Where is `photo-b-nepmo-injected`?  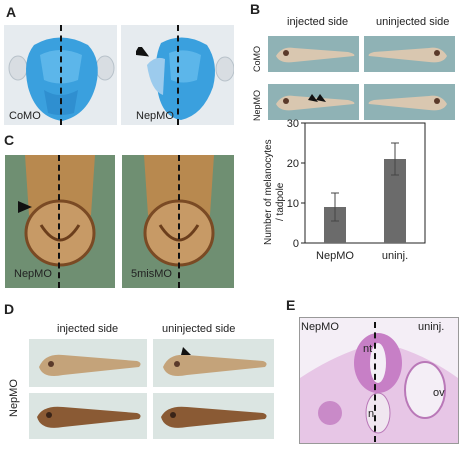 photo-b-nepmo-injected is located at coordinates (313, 102).